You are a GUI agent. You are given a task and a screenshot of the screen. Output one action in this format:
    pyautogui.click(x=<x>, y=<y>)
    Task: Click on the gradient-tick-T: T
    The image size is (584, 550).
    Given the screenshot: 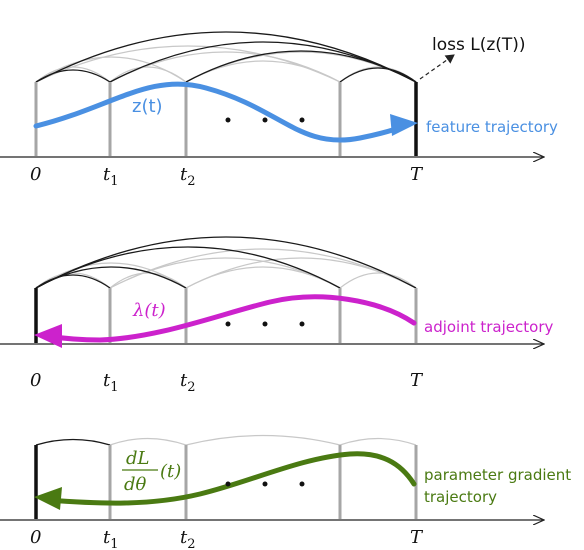 What is the action you would take?
    pyautogui.click(x=417, y=537)
    